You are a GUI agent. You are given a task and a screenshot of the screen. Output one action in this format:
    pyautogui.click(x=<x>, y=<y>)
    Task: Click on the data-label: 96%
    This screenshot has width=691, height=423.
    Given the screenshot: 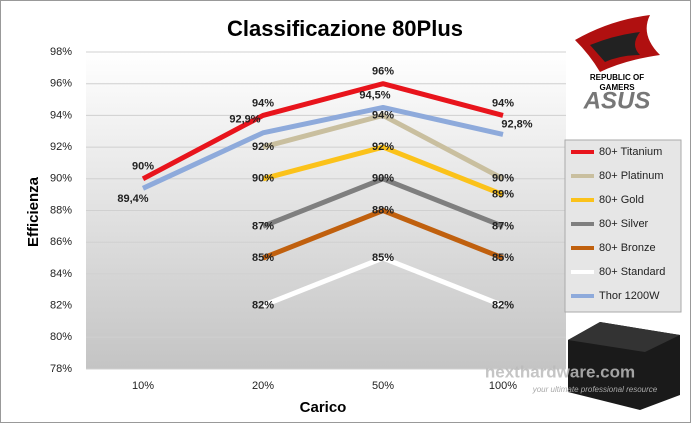 What is the action you would take?
    pyautogui.click(x=383, y=72)
    